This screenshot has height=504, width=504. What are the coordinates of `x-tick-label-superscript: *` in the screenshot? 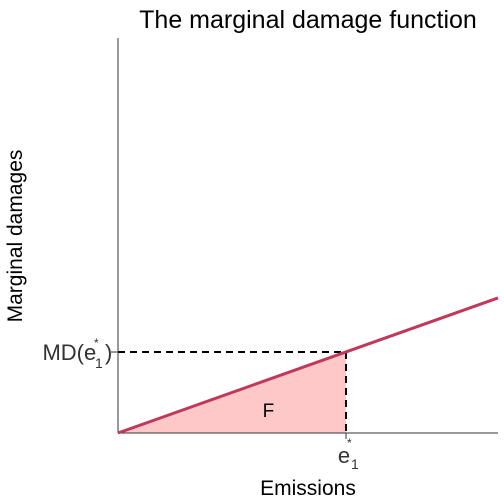 It's located at (349, 443).